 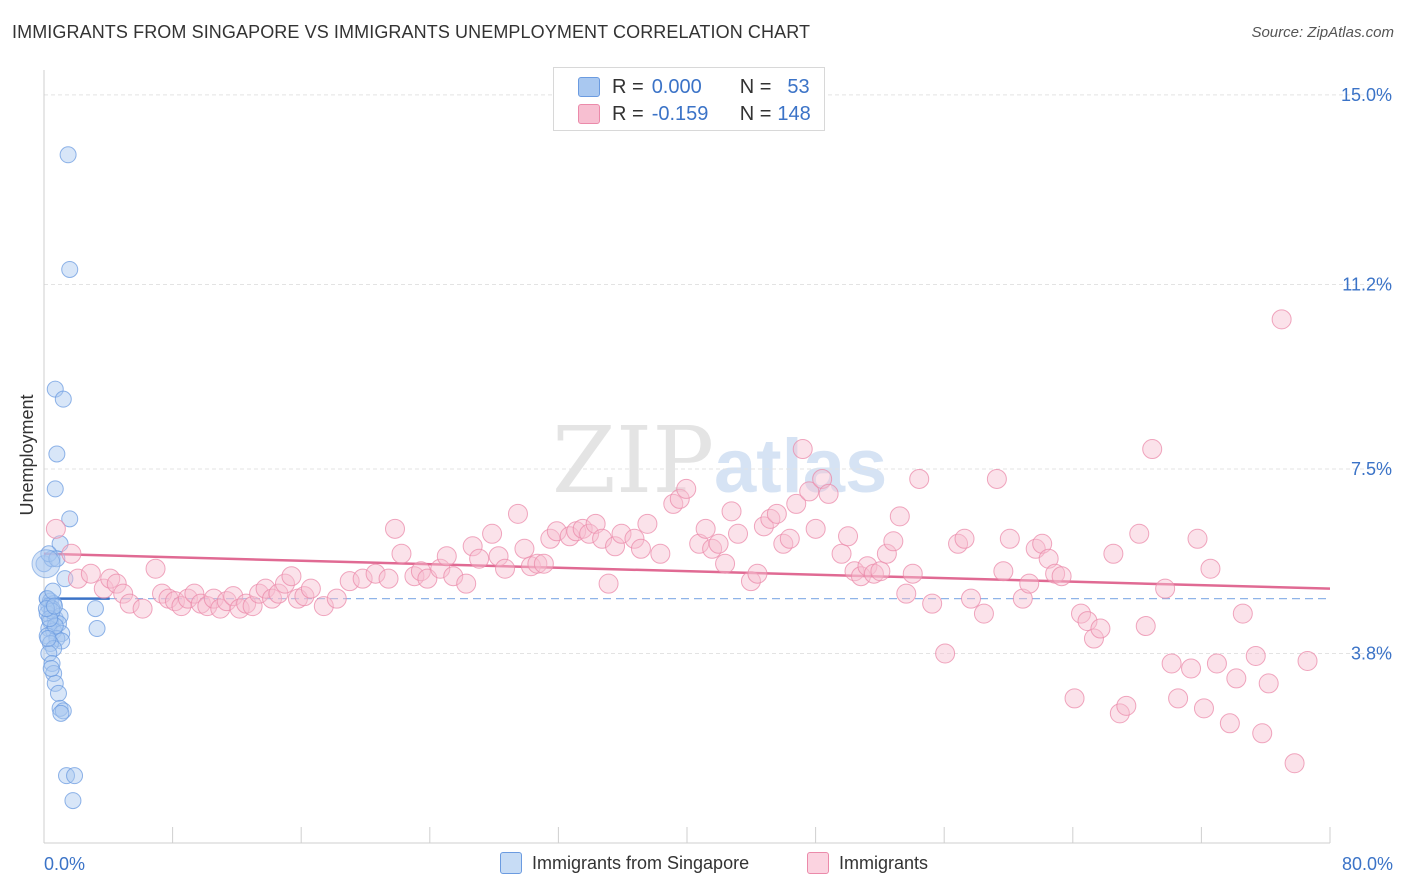 I want to click on legend-item-immigrants: Immigrants, so click(x=867, y=863).